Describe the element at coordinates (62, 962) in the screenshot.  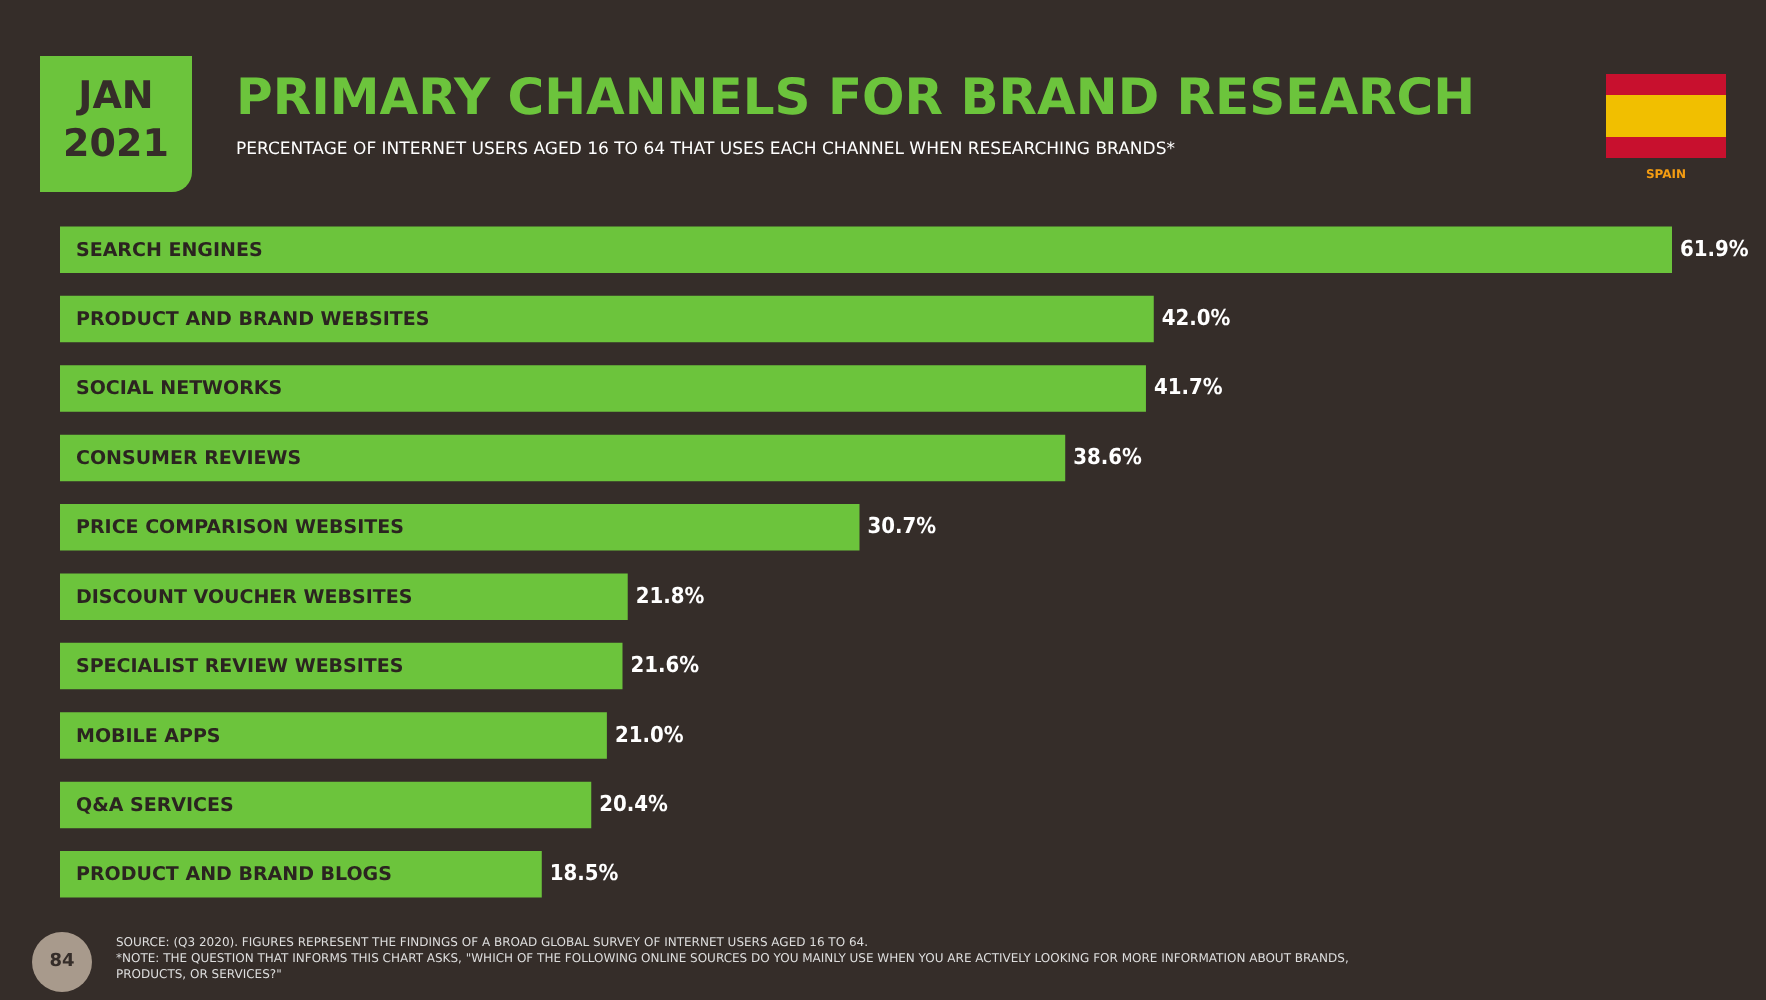
I see `text: 84` at that location.